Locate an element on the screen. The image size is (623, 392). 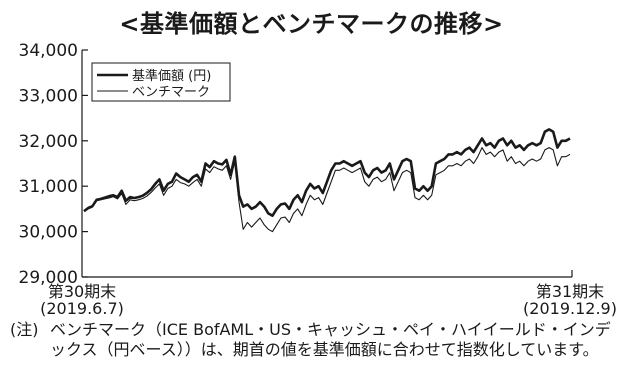
x-end-label: 第31期末 is located at coordinates (570, 291).